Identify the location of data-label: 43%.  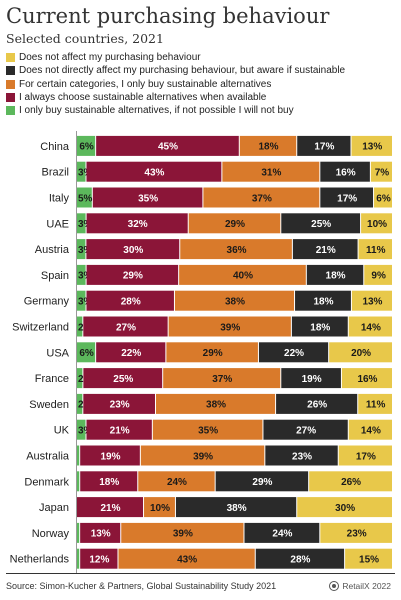
(187, 560).